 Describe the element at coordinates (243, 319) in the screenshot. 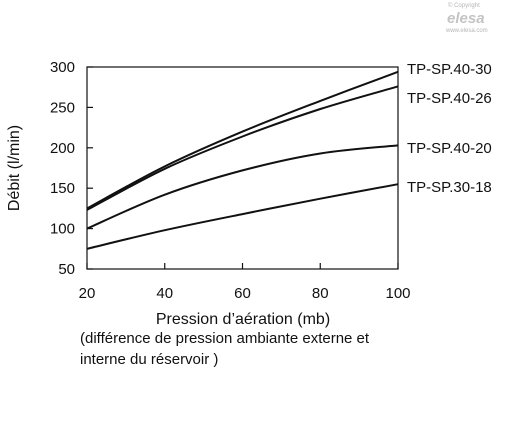

I see `x-axis-title: Pression d’aération (mb)` at that location.